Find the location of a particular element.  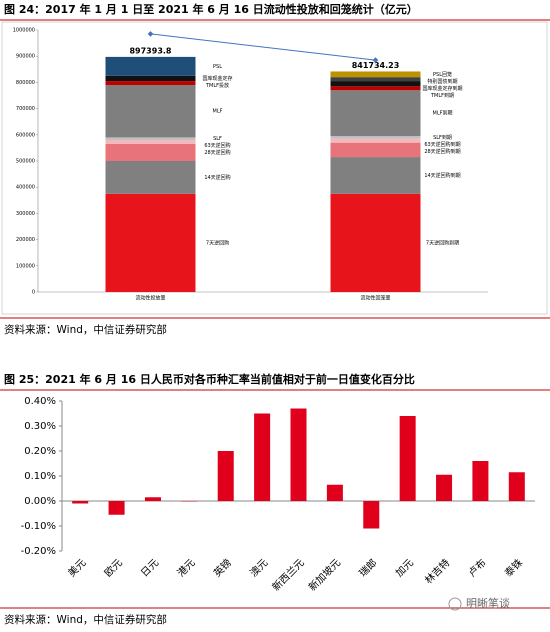

x-tick-label: 瑞郎 is located at coordinates (367, 567).